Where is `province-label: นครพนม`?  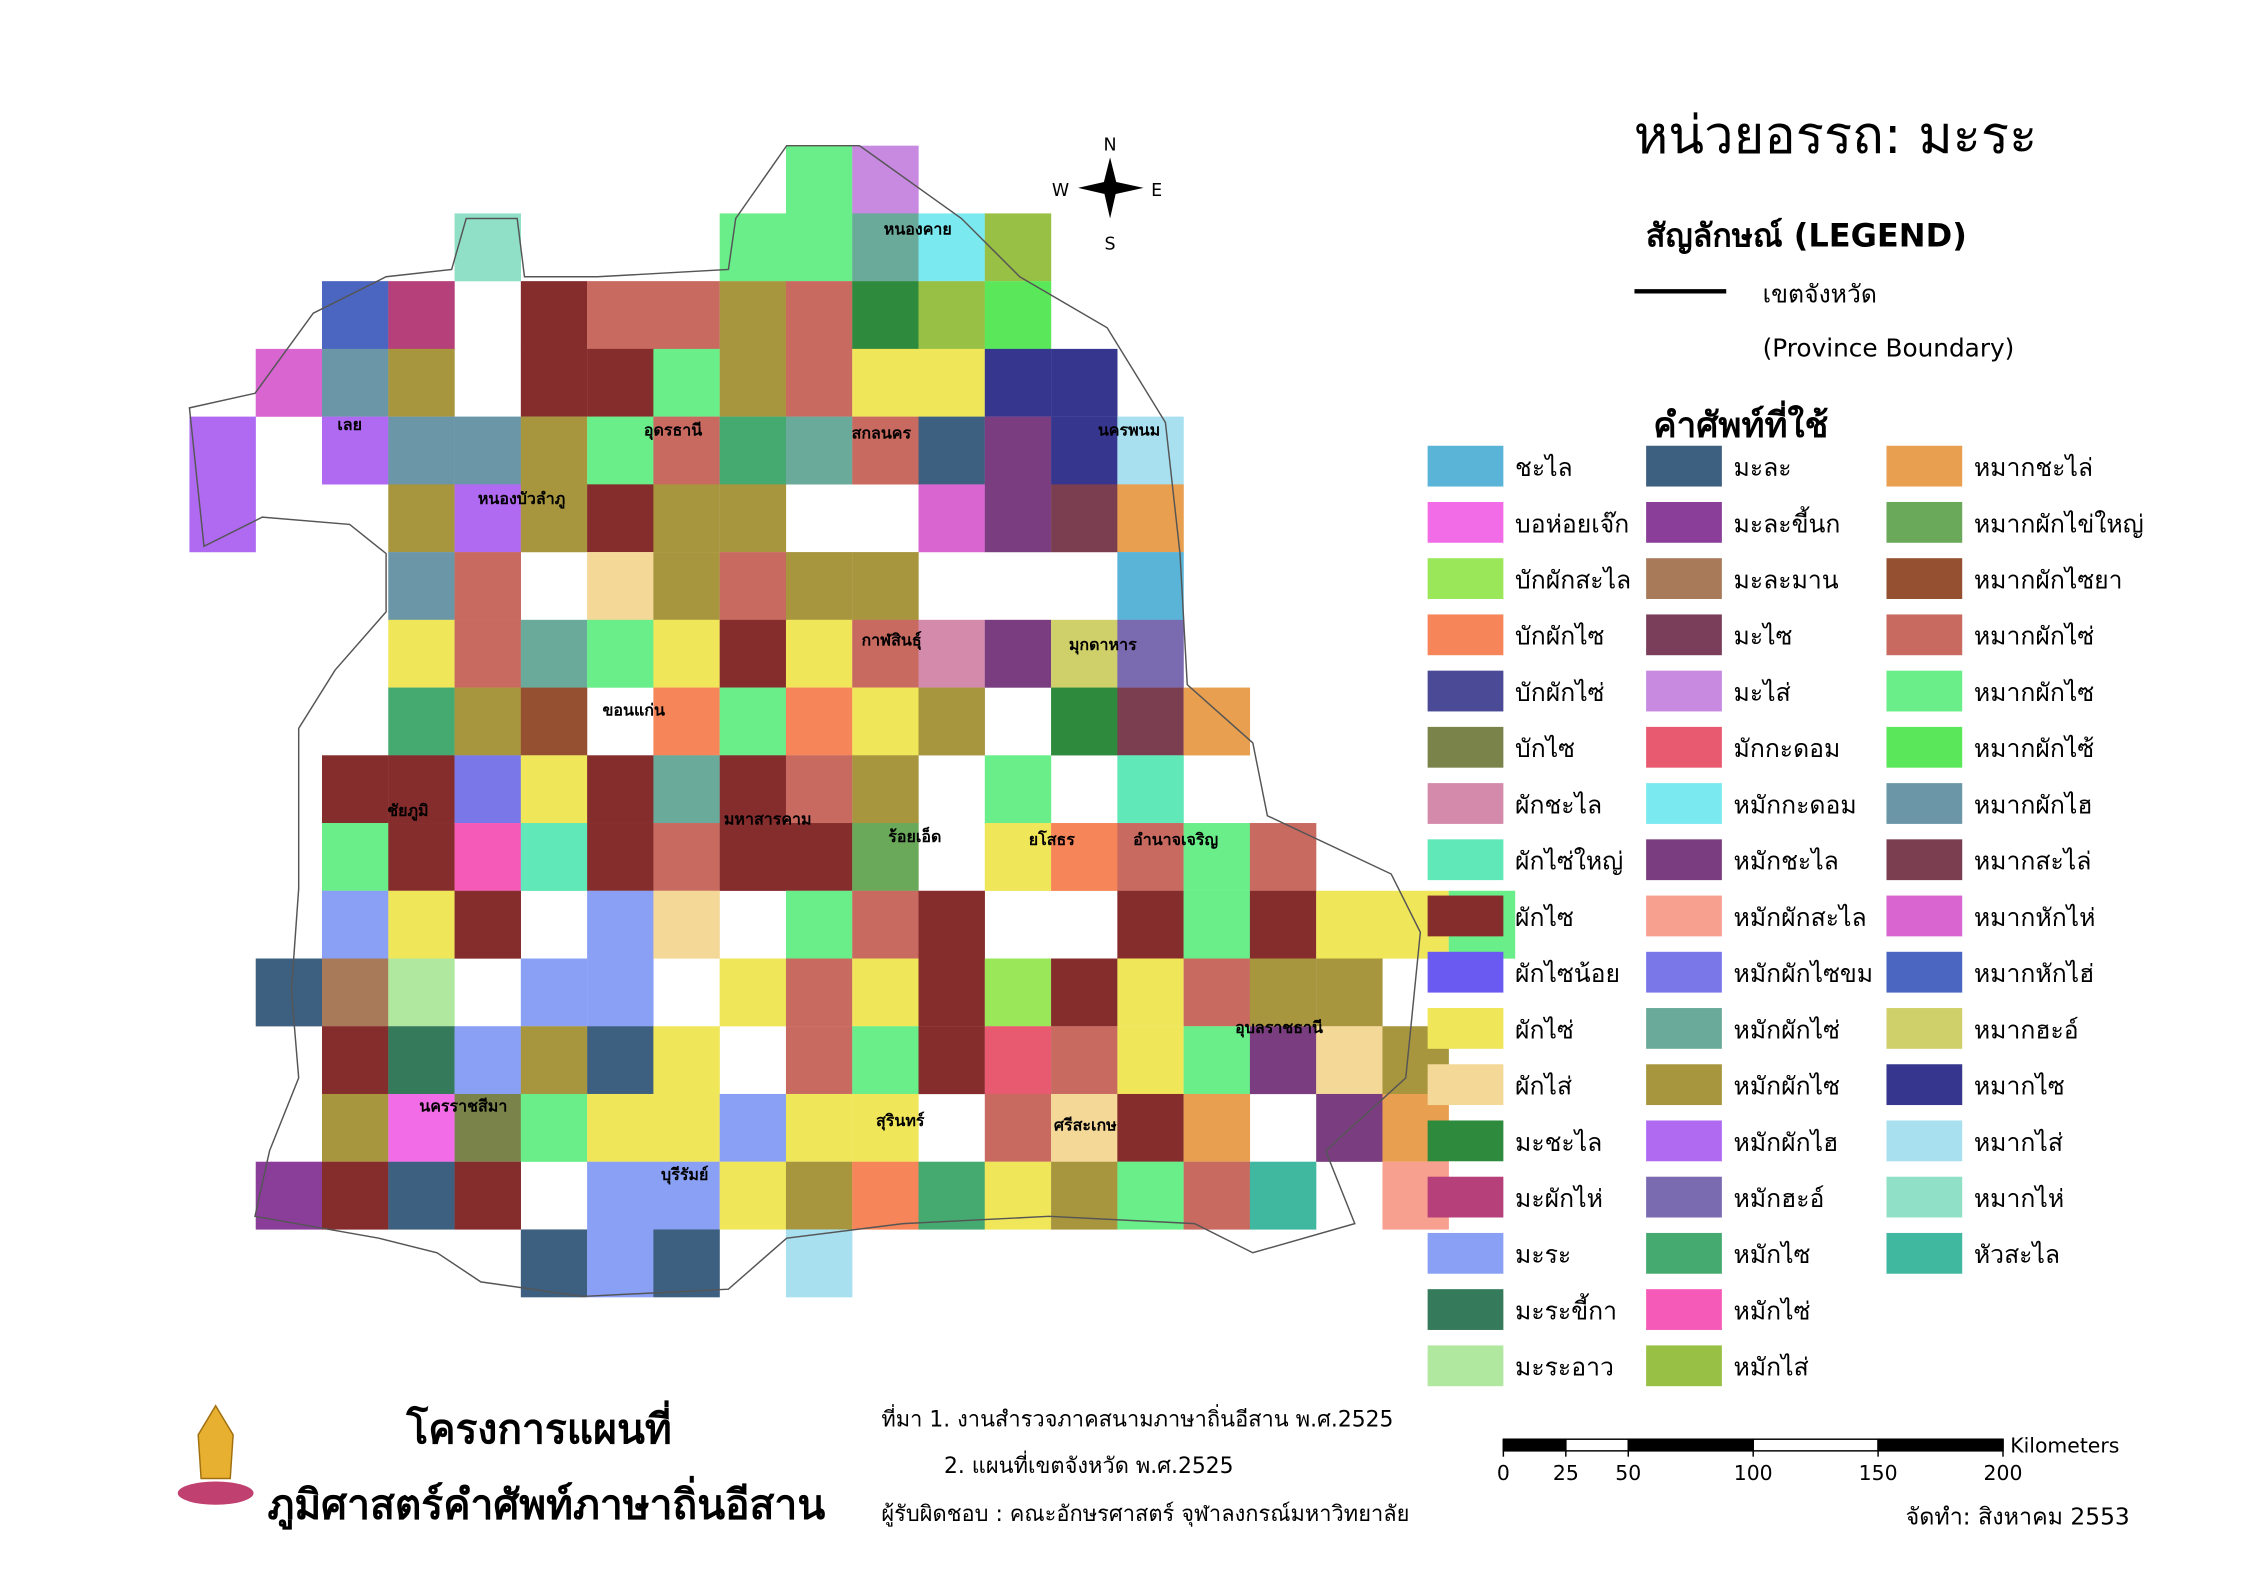 province-label: นครพนม is located at coordinates (1129, 430).